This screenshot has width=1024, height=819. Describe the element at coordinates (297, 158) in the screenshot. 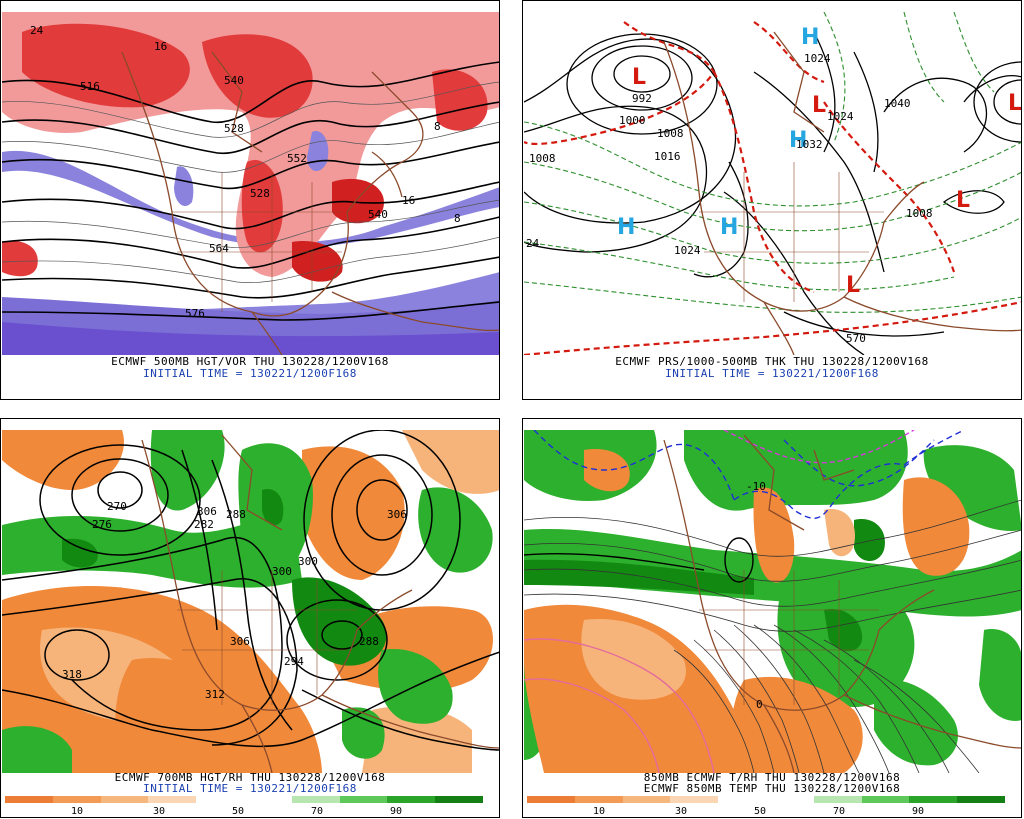

I see `contour-label: 552` at that location.